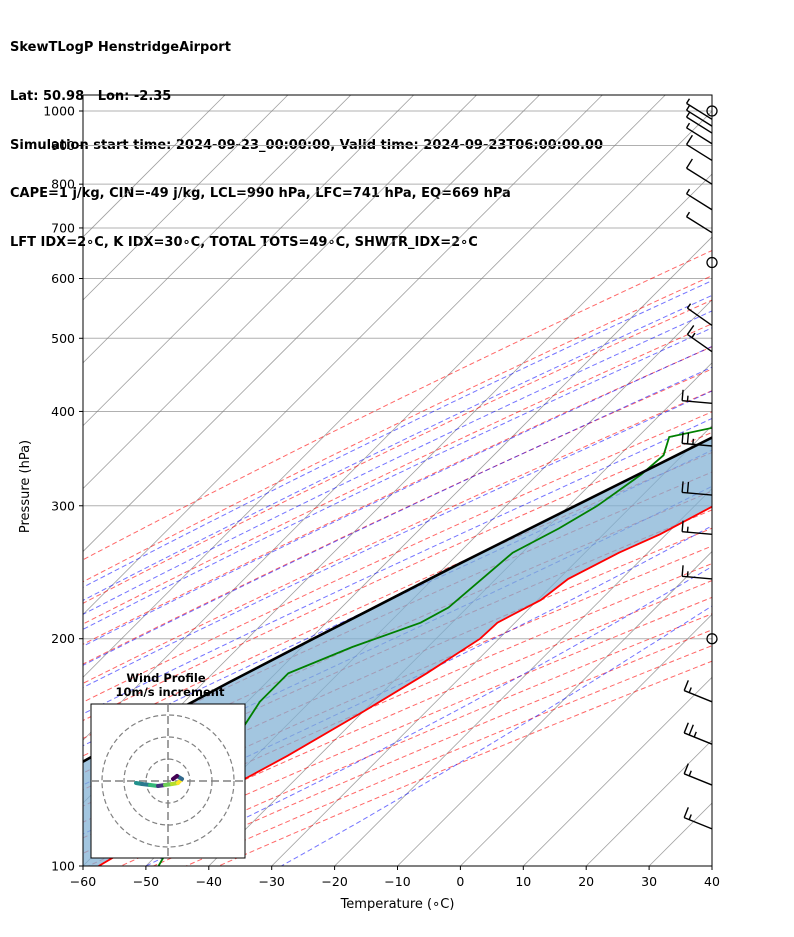 The image size is (794, 937). I want to click on hodograph-title: Wind Profile, so click(166, 678).